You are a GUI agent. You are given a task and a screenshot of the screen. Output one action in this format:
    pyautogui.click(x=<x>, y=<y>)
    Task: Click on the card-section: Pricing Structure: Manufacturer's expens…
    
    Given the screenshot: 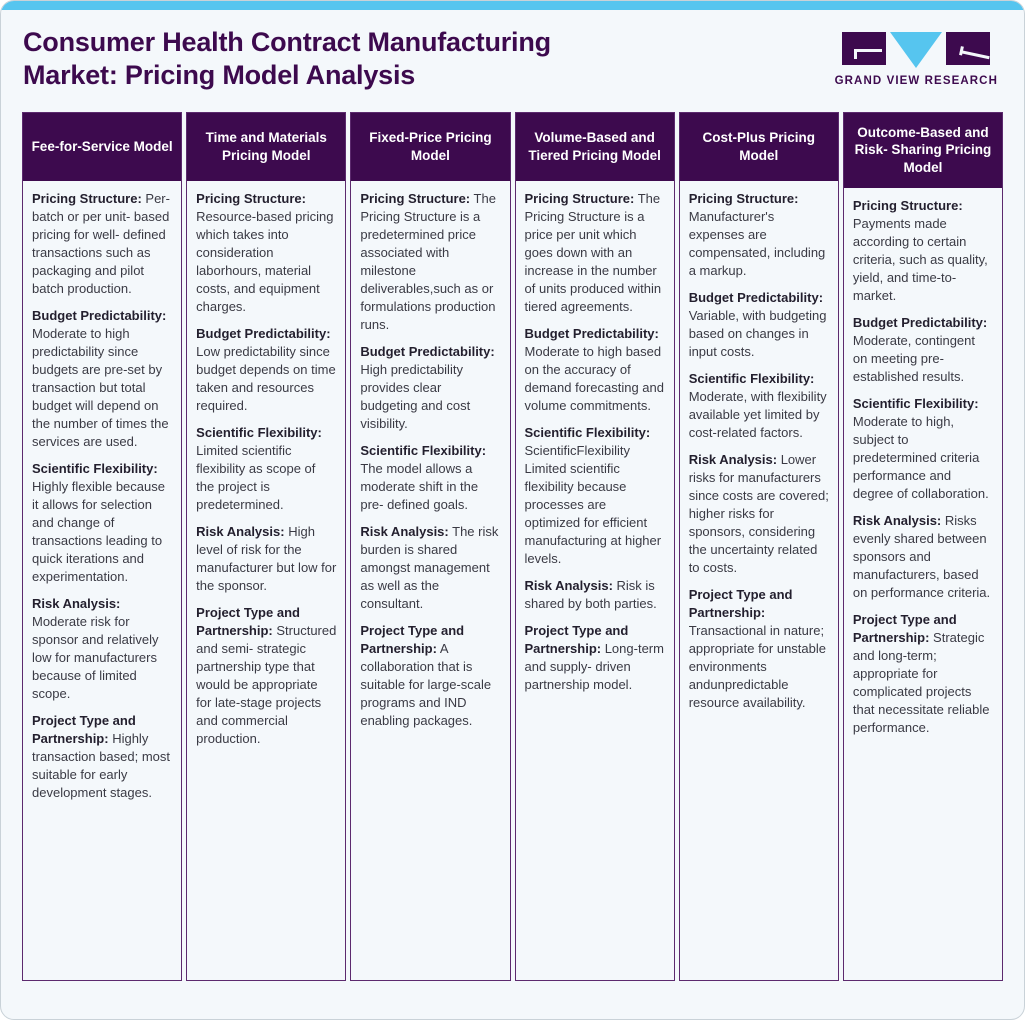 What is the action you would take?
    pyautogui.click(x=759, y=235)
    